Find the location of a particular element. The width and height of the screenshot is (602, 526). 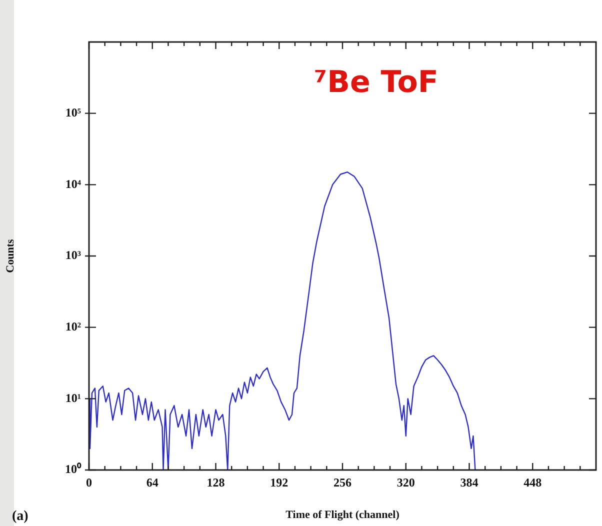

x-tick-label: 384 is located at coordinates (469, 482).